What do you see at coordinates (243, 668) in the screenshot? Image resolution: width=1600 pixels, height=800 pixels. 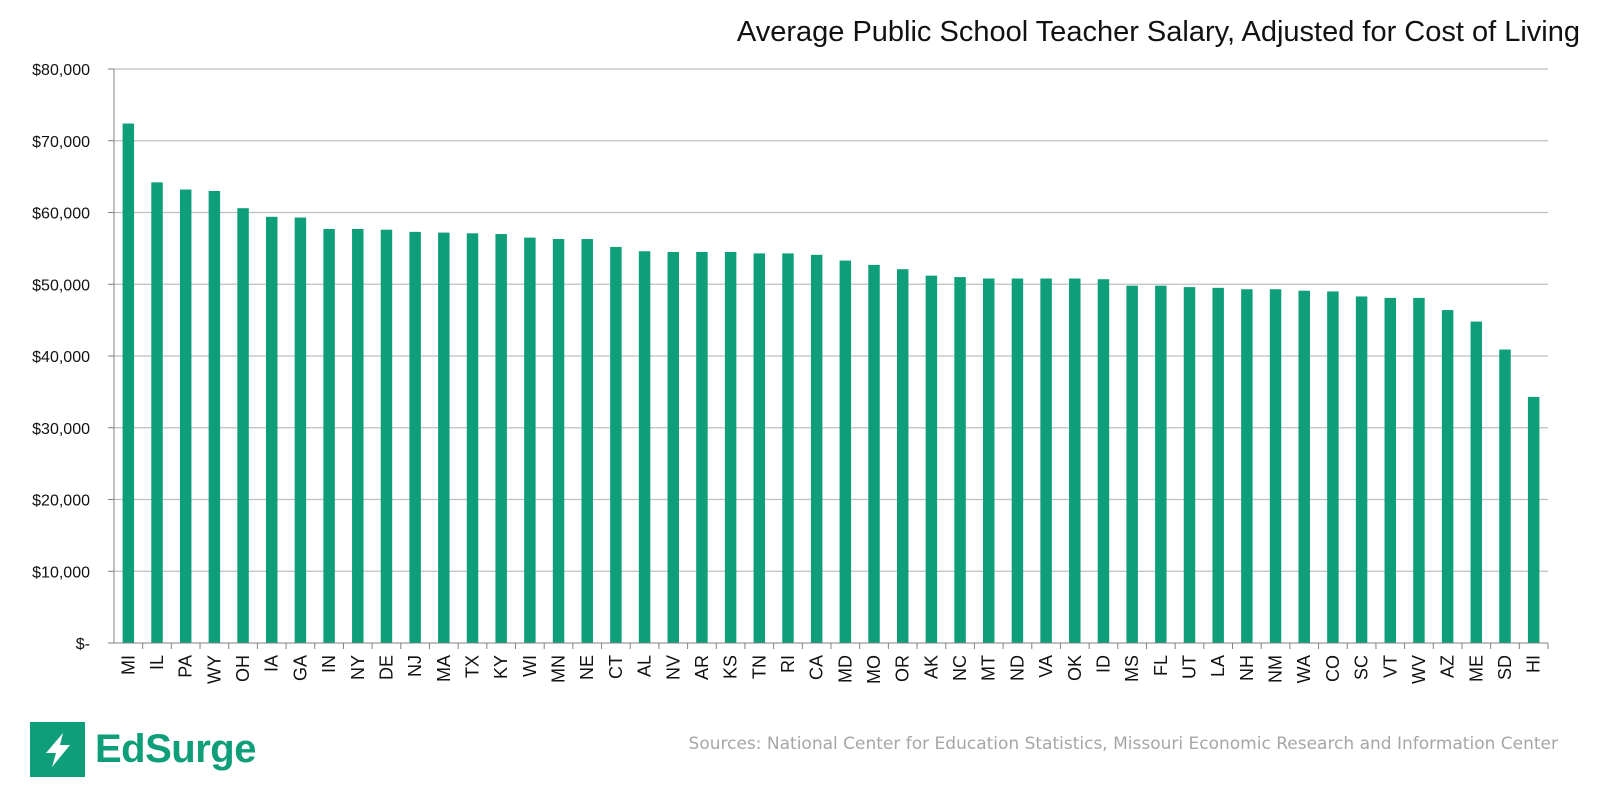 I see `x-tick-label: OH` at bounding box center [243, 668].